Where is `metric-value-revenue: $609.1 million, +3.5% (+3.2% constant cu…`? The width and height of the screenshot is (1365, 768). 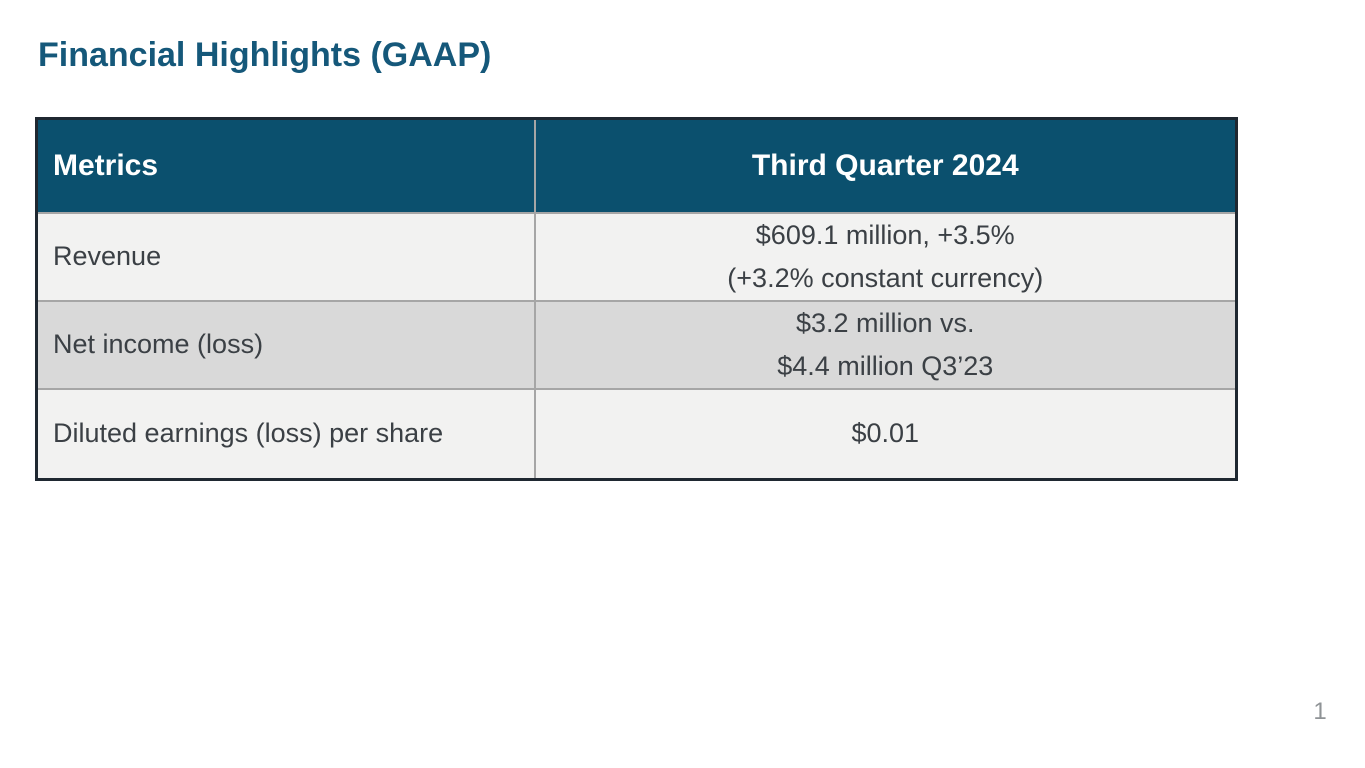 metric-value-revenue: $609.1 million, +3.5% (+3.2% constant cu… is located at coordinates (885, 256).